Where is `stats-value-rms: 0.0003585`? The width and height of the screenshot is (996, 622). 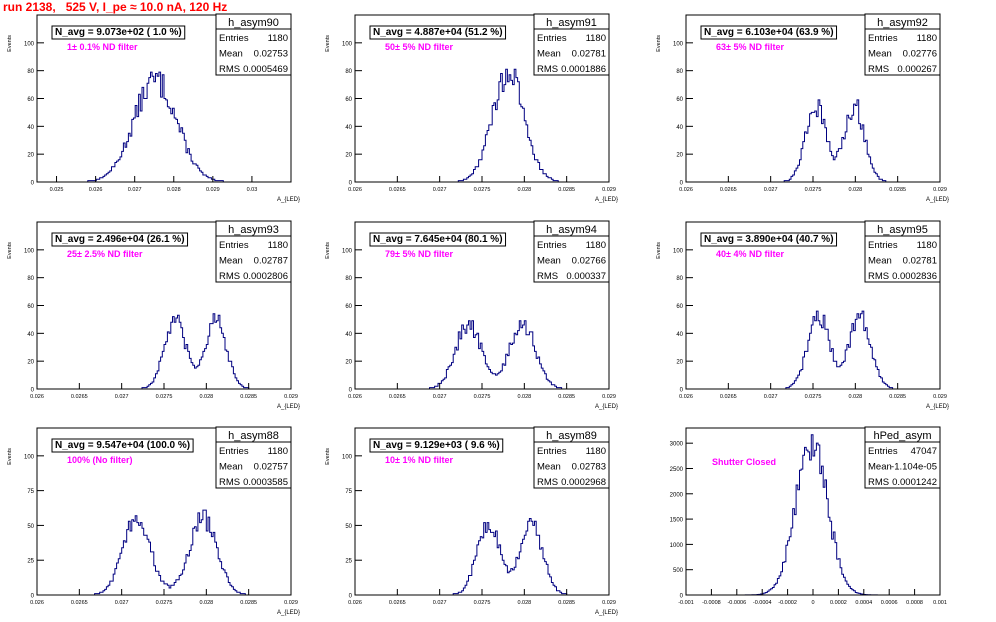 stats-value-rms: 0.0003585 is located at coordinates (265, 482).